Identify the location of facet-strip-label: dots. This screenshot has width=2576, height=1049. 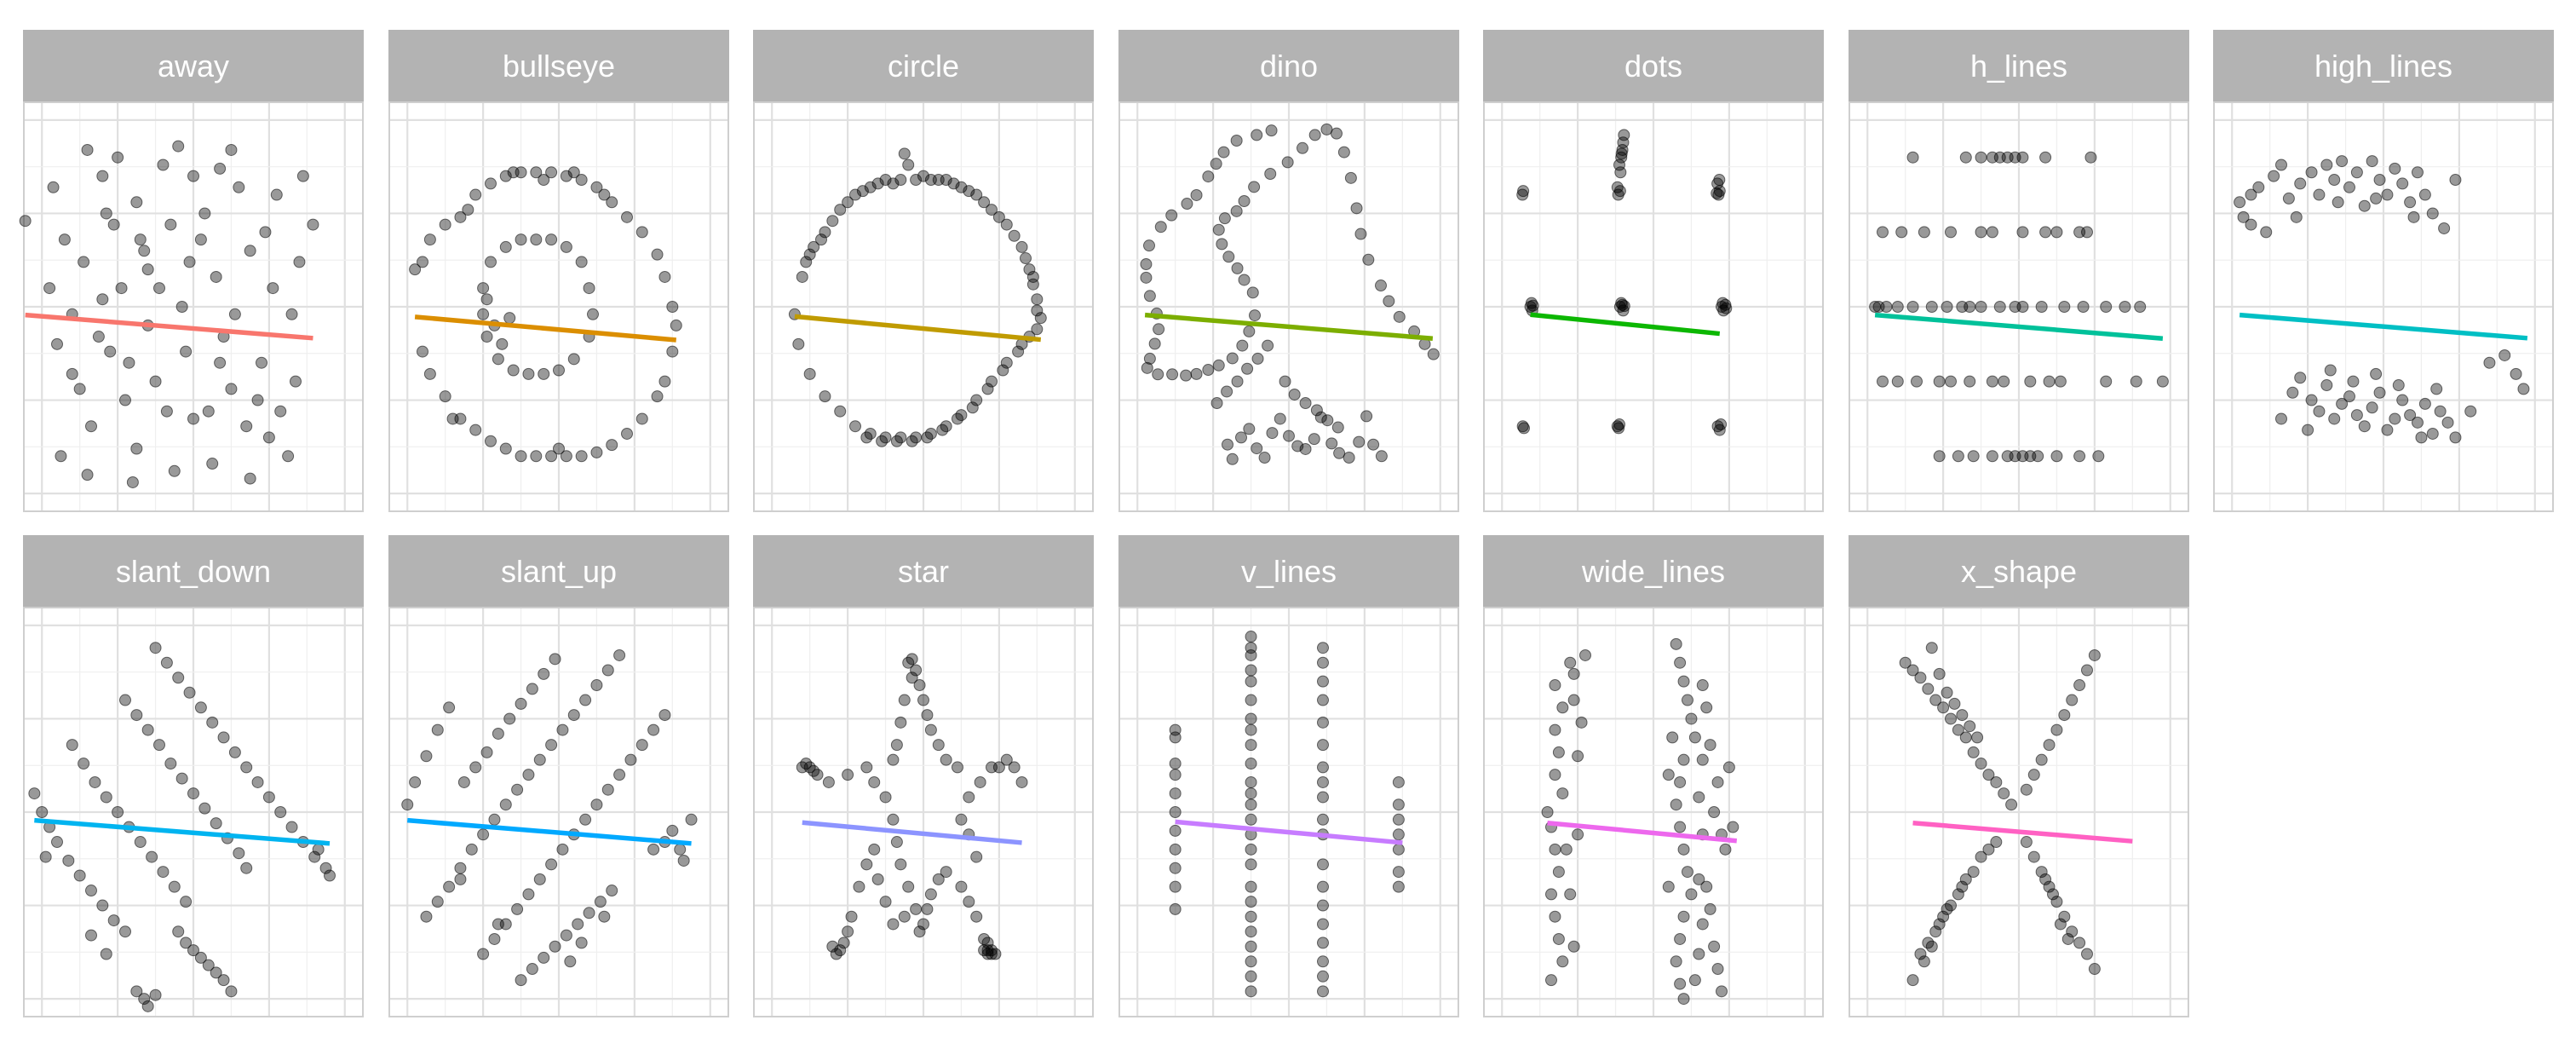
(1653, 66).